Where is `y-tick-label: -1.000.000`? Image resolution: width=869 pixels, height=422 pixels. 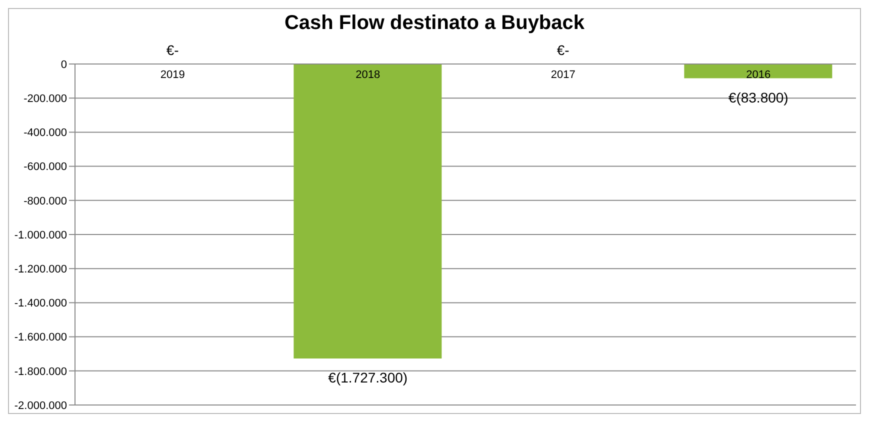 y-tick-label: -1.000.000 is located at coordinates (40, 235).